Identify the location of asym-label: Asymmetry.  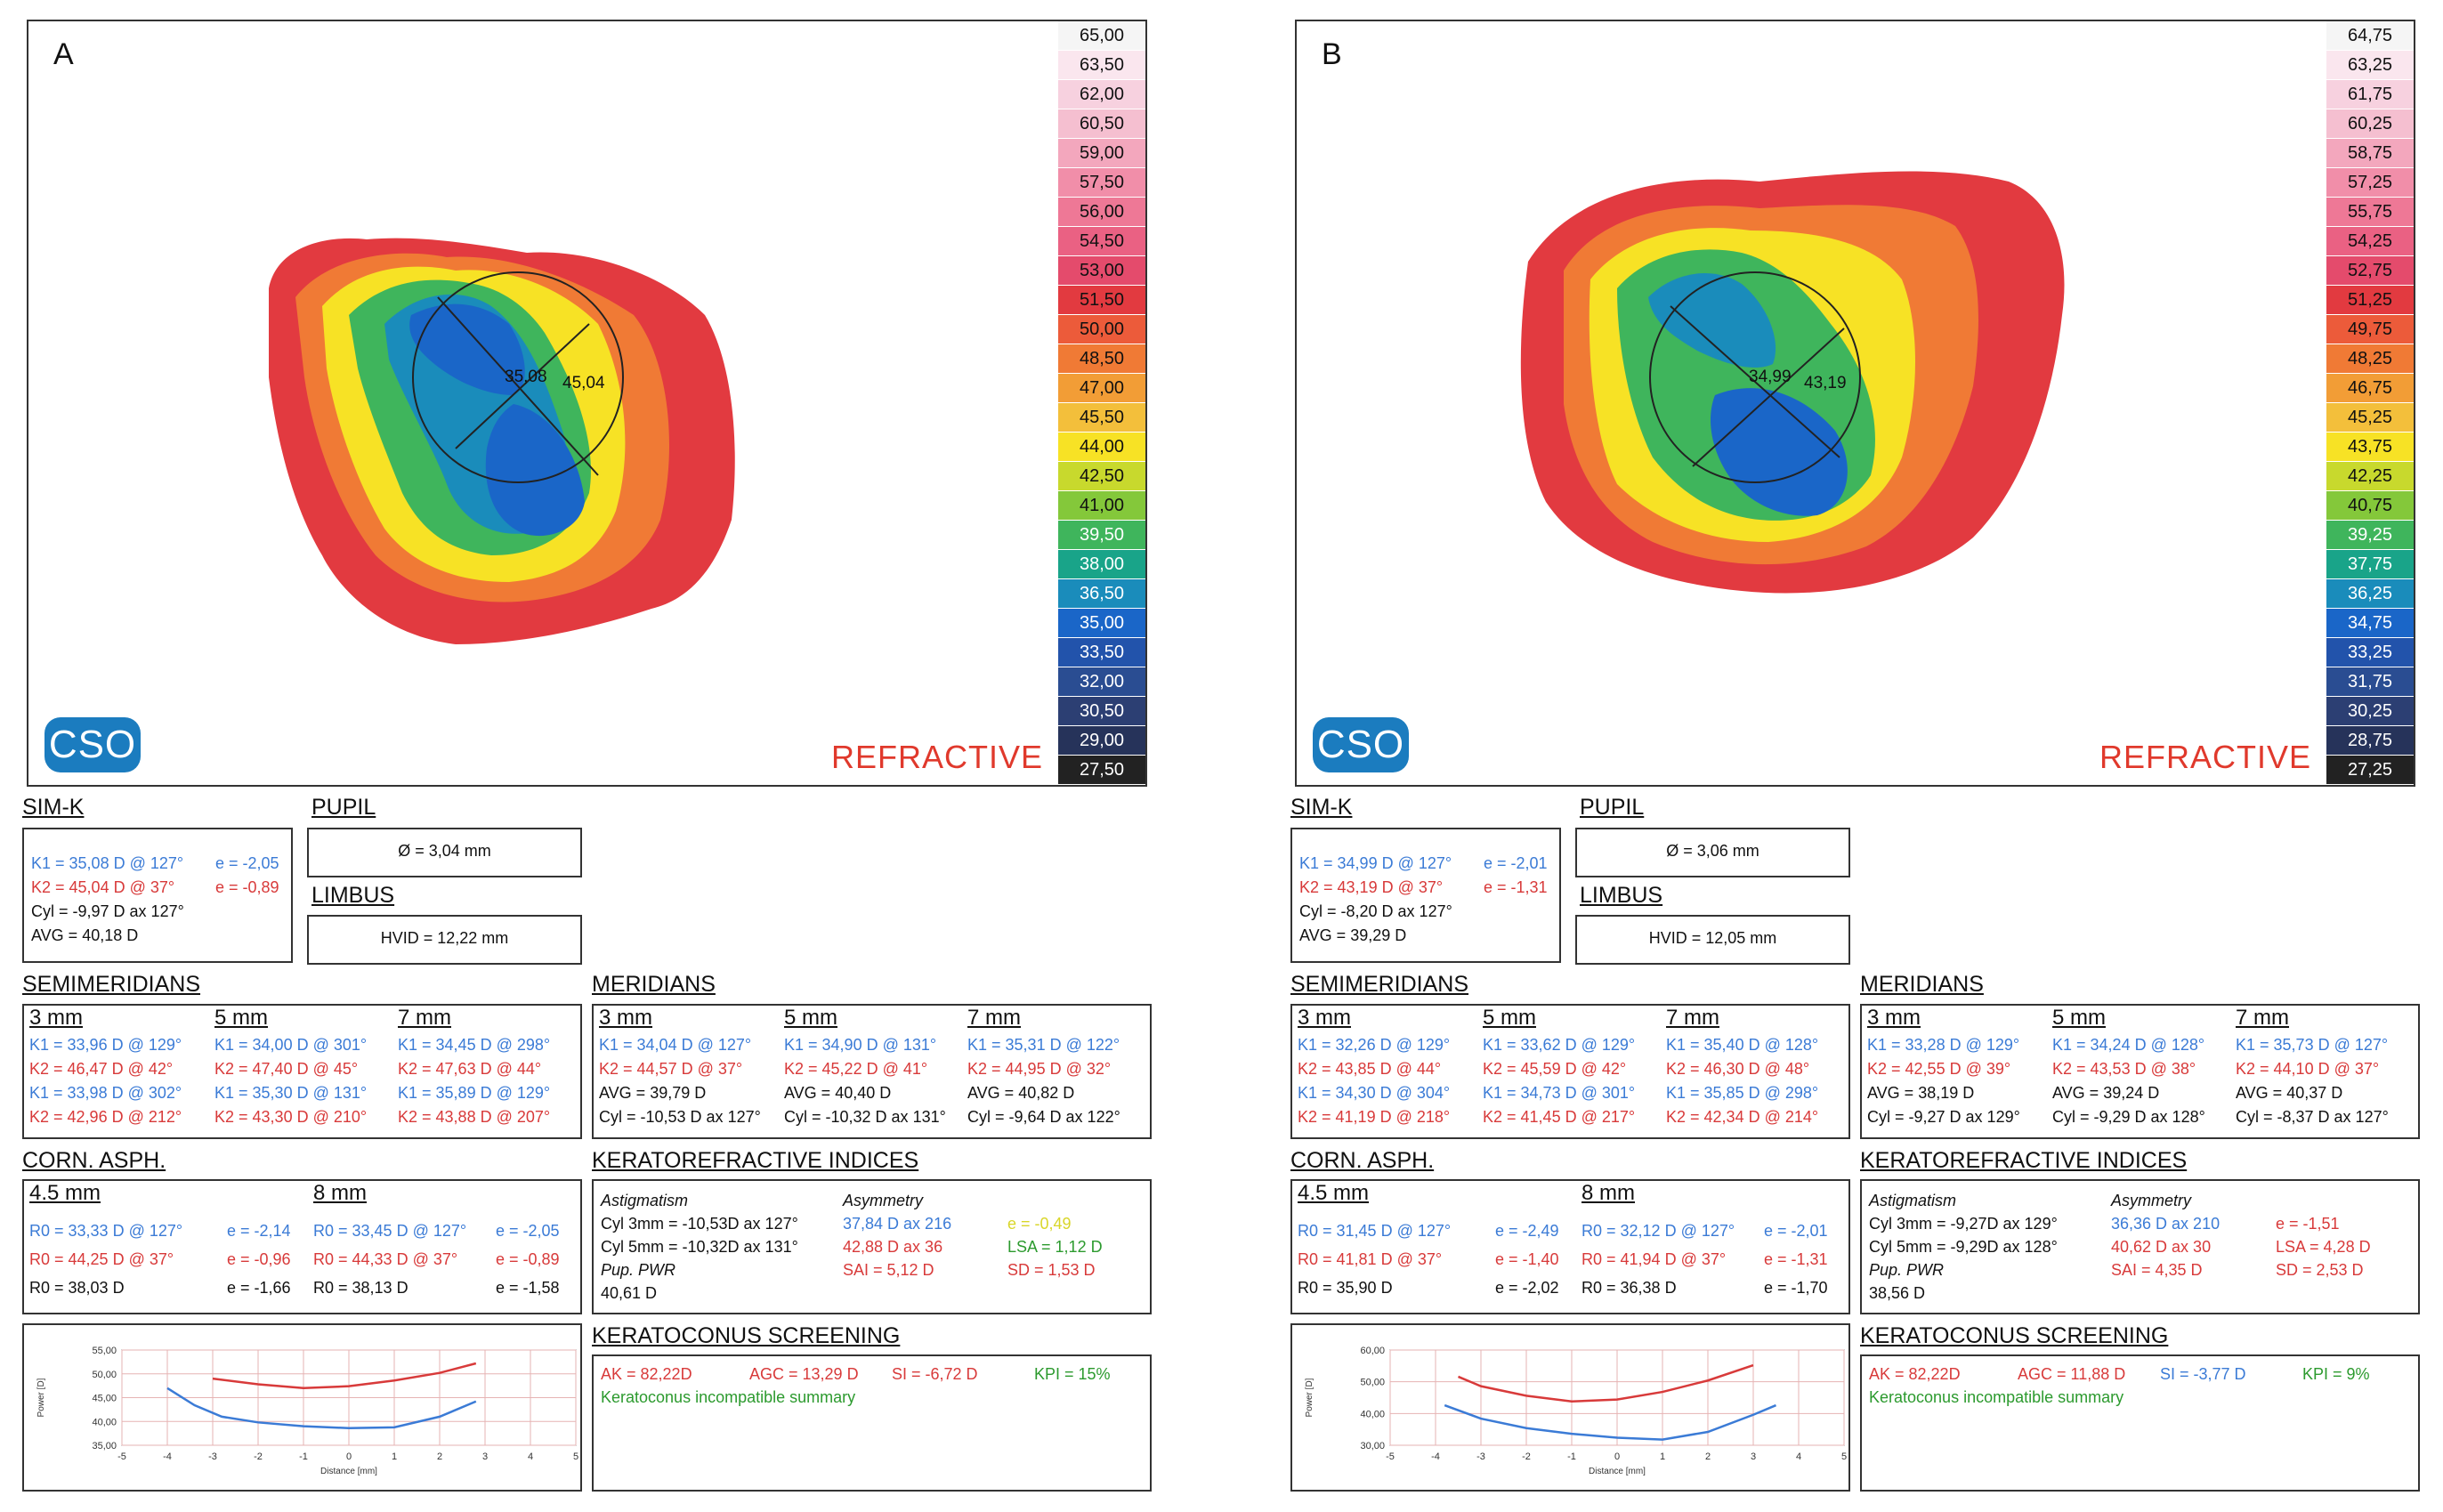
(883, 1200).